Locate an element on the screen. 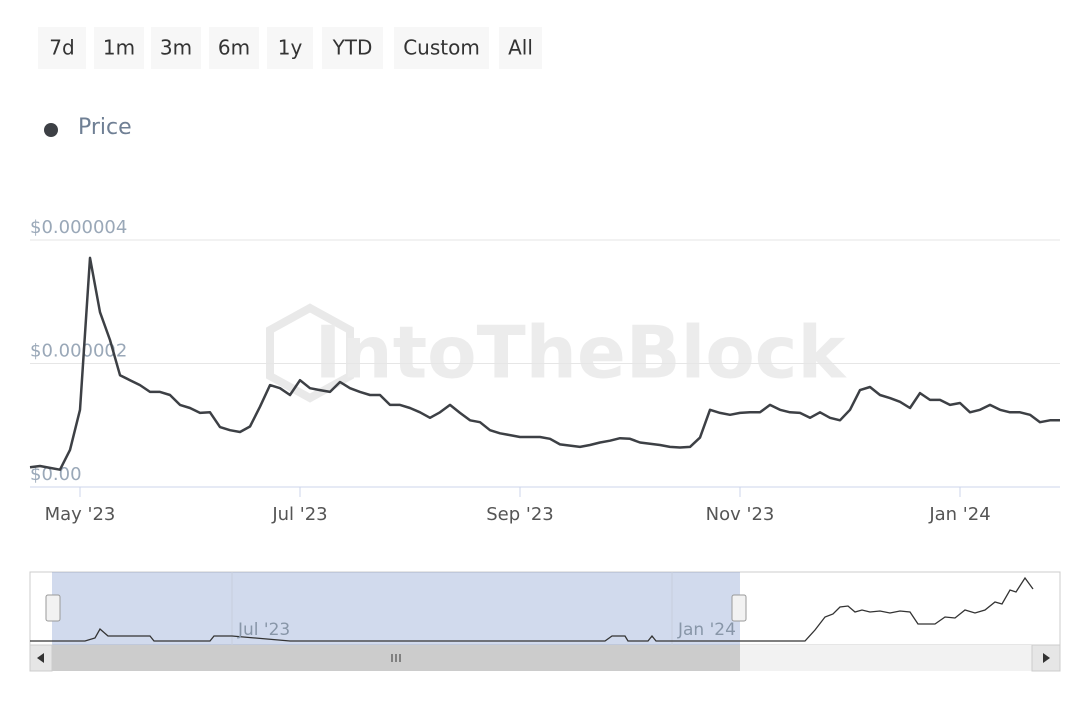 The width and height of the screenshot is (1089, 723). grip-icon is located at coordinates (396, 658).